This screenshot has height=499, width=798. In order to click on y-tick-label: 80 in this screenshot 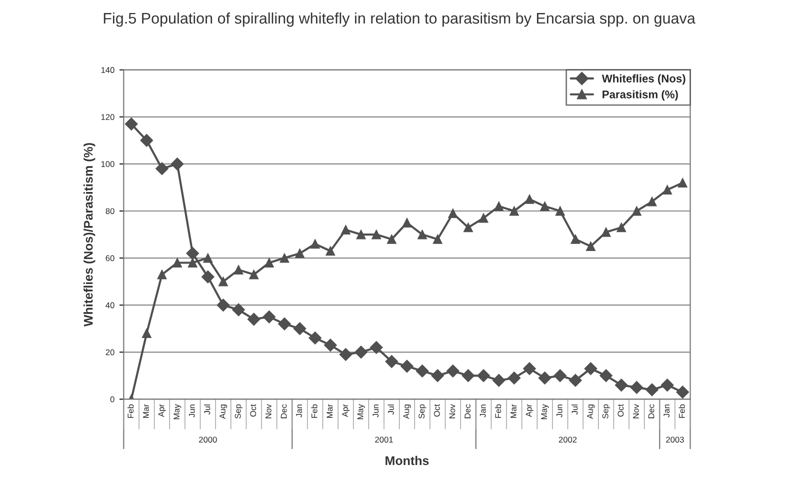, I will do `click(110, 211)`.